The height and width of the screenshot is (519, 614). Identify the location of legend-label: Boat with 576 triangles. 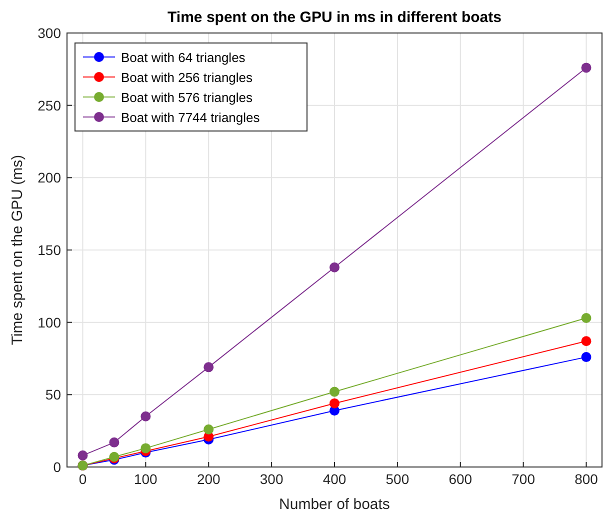
(187, 97).